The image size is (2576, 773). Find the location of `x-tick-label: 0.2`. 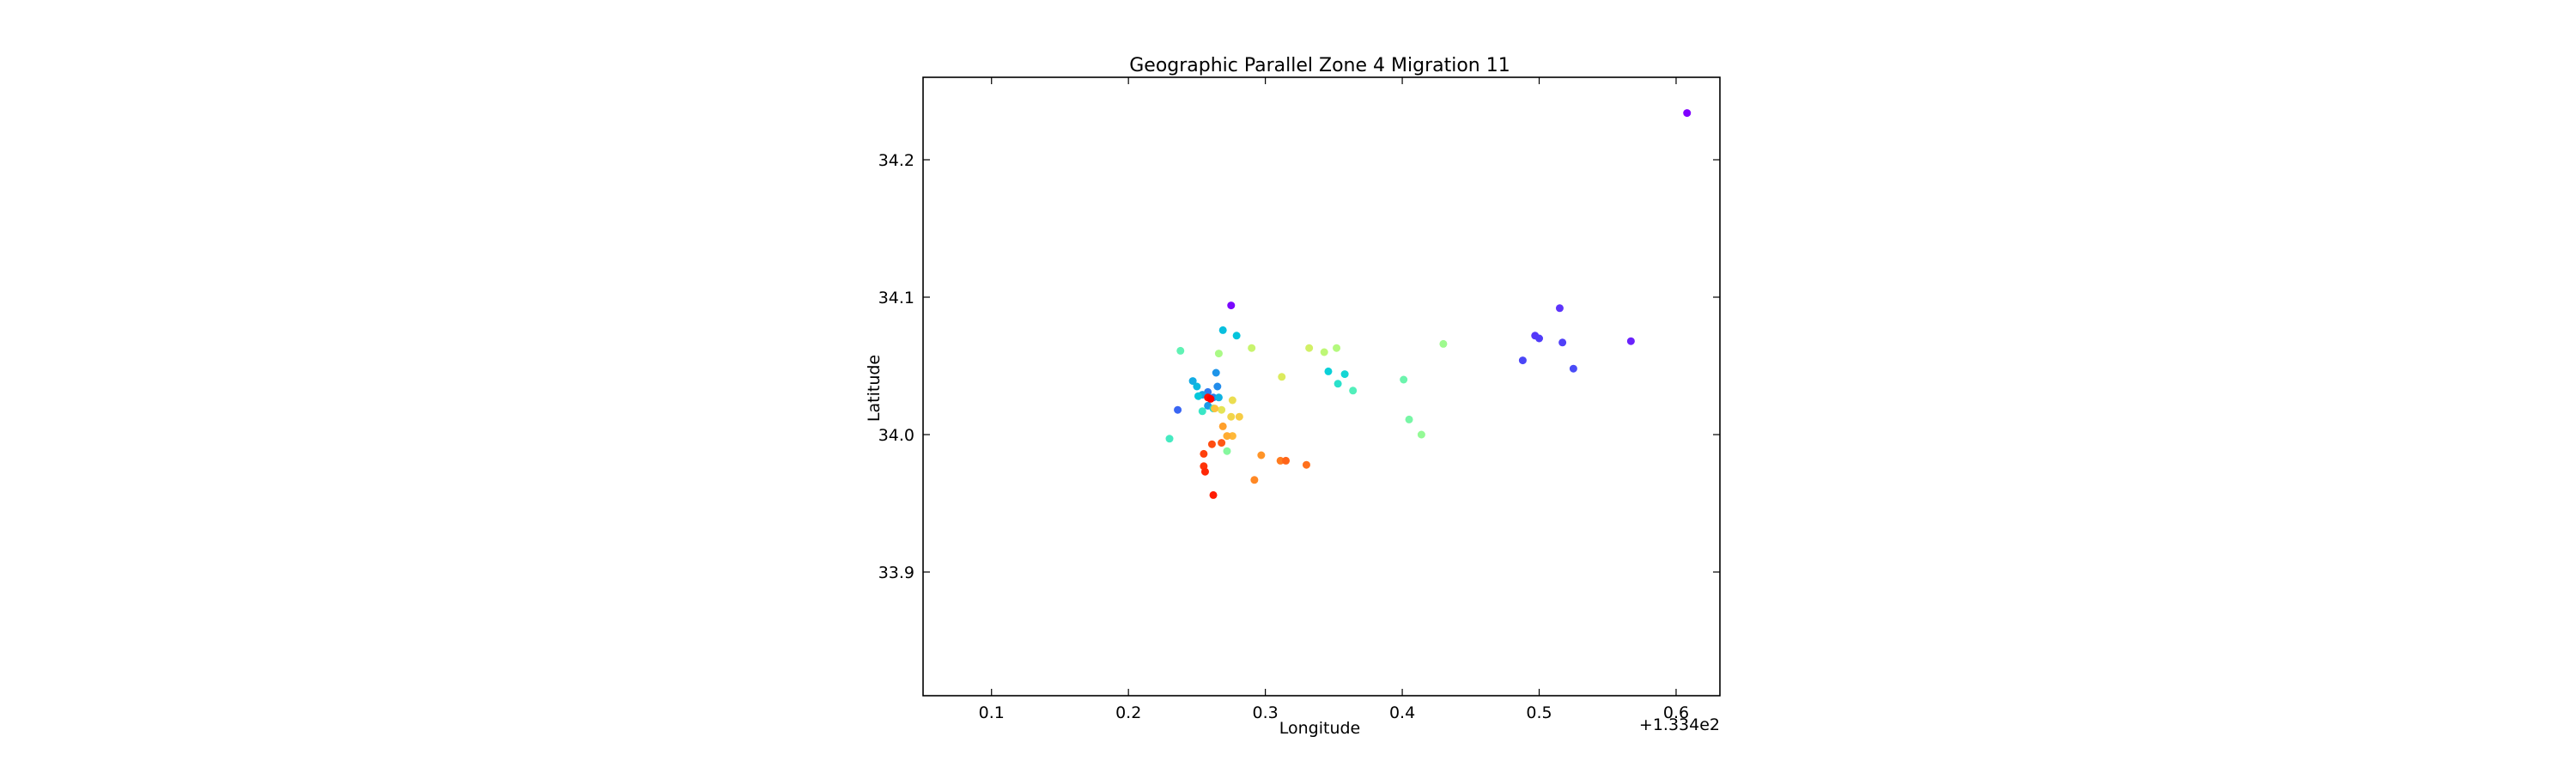

x-tick-label: 0.2 is located at coordinates (1128, 712).